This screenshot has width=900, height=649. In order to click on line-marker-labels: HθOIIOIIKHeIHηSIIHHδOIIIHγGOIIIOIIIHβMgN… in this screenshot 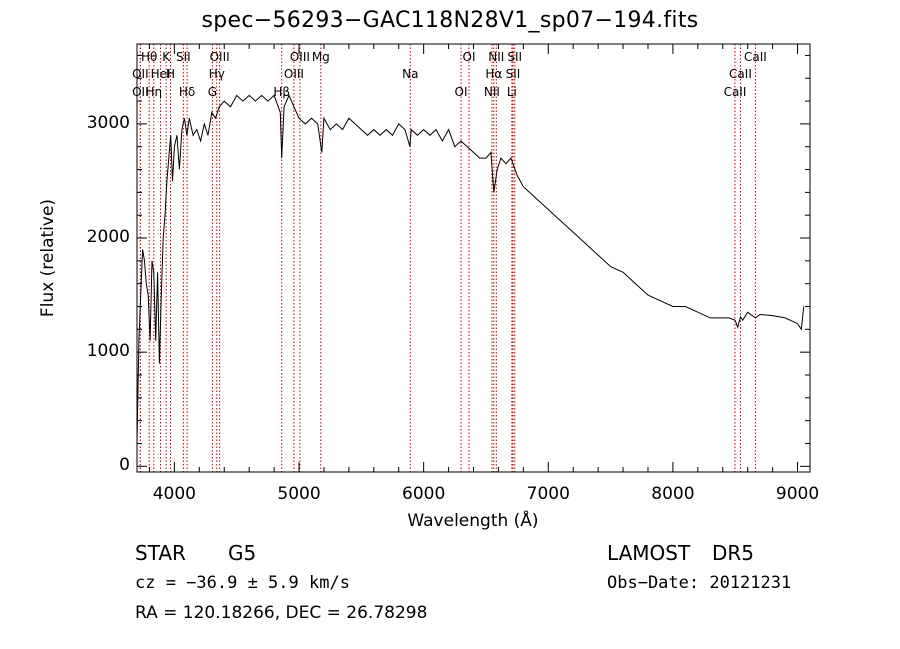, I will do `click(449, 74)`.